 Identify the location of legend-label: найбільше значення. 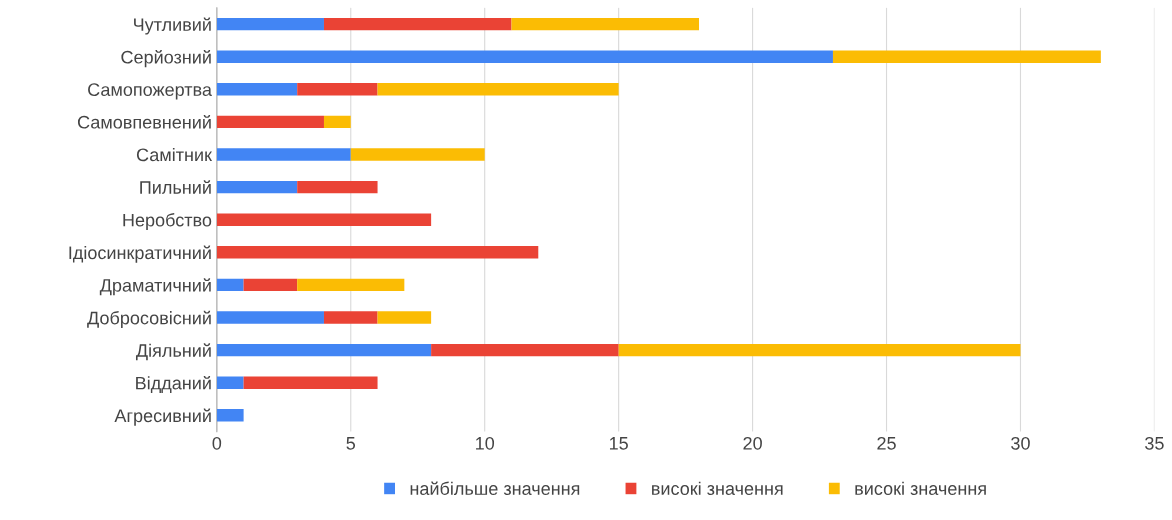
(495, 488).